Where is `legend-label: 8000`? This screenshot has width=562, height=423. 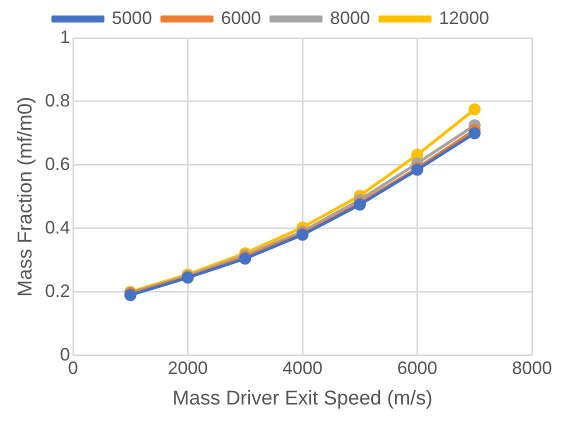 legend-label: 8000 is located at coordinates (350, 18).